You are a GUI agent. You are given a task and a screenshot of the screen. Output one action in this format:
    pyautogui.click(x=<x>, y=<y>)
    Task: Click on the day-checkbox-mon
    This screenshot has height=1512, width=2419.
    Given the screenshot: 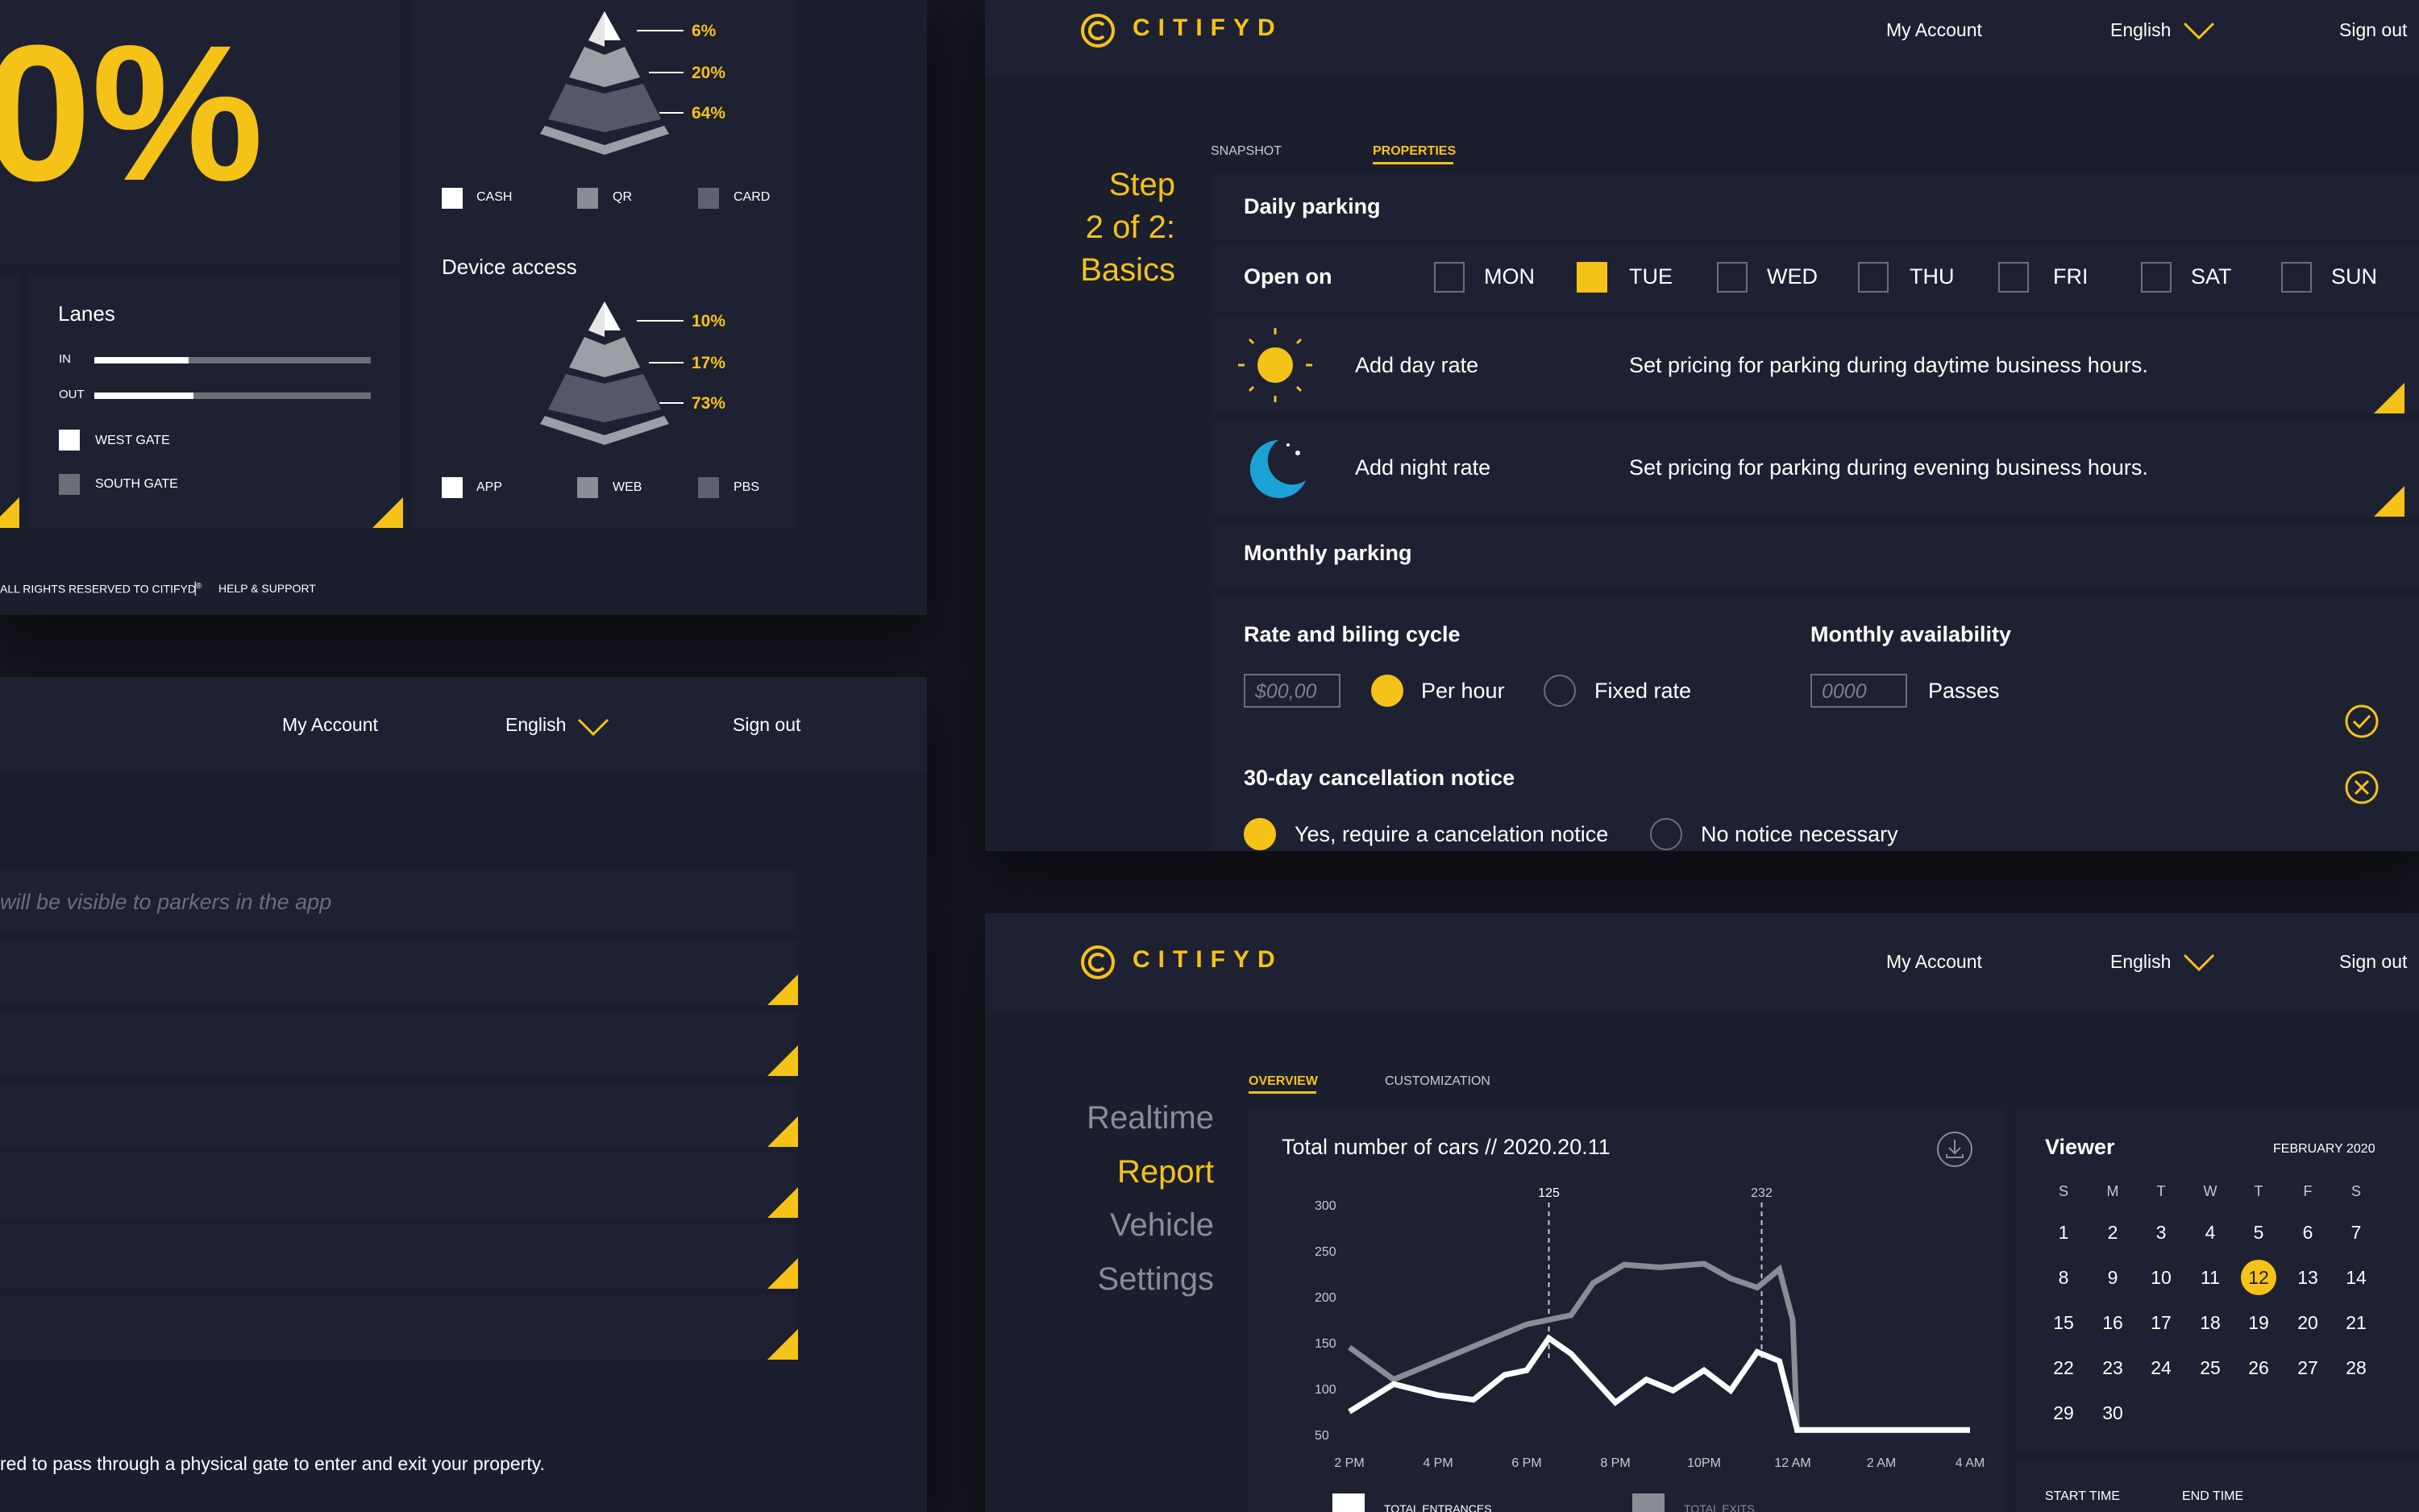 What is the action you would take?
    pyautogui.click(x=1449, y=277)
    